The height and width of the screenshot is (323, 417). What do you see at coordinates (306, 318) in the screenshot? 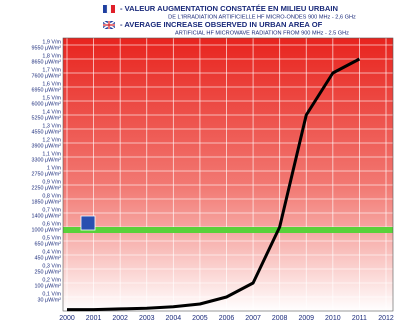
I see `x-tick-label: 2009` at bounding box center [306, 318].